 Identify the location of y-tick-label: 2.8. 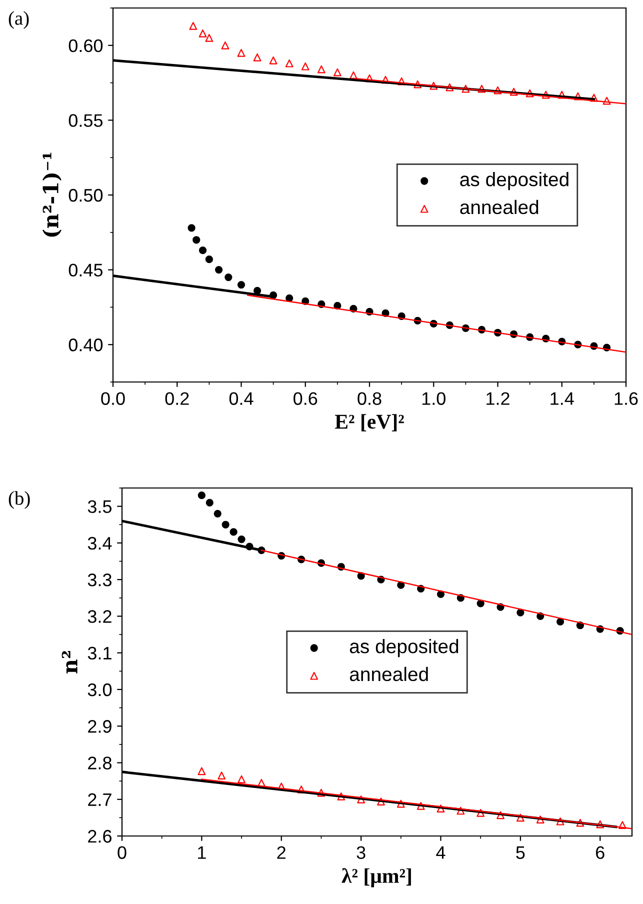
(100, 763).